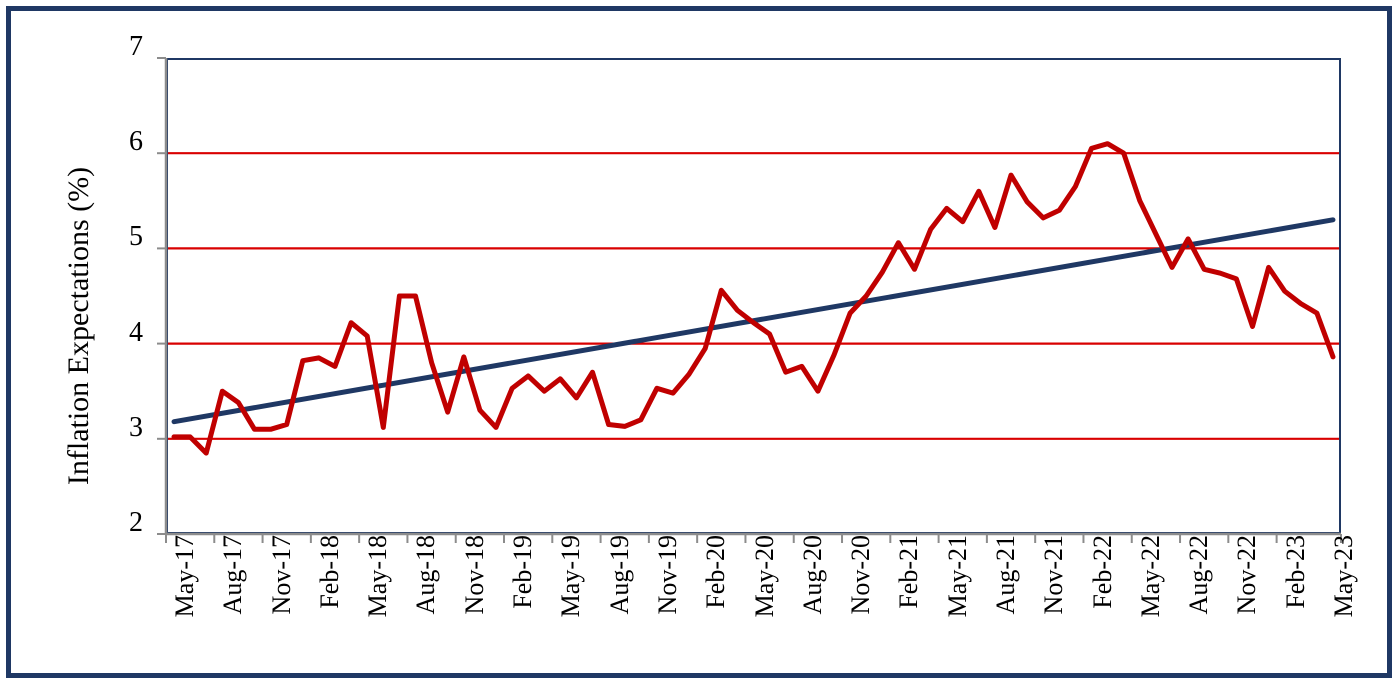 The width and height of the screenshot is (1398, 684). Describe the element at coordinates (474, 575) in the screenshot. I see `x-tick-label: Nov-18` at that location.